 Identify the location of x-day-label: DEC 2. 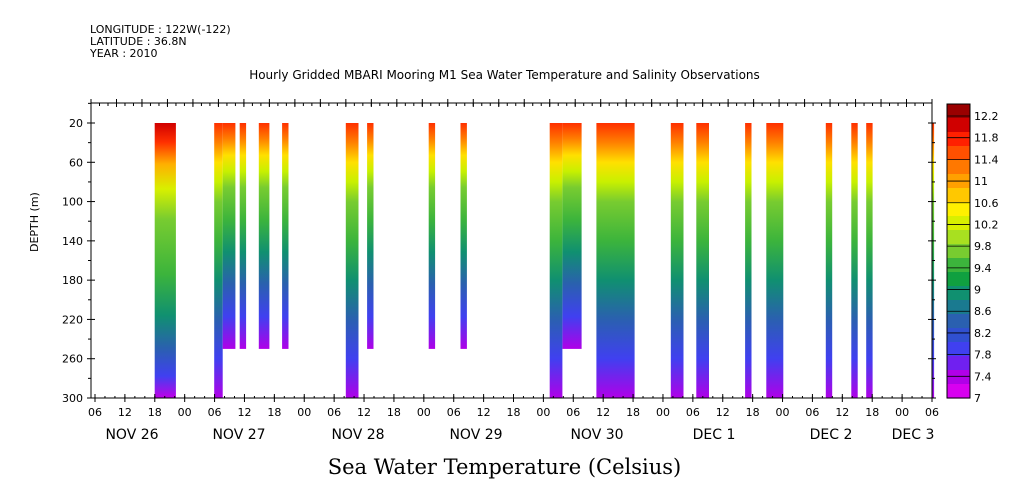
(831, 435).